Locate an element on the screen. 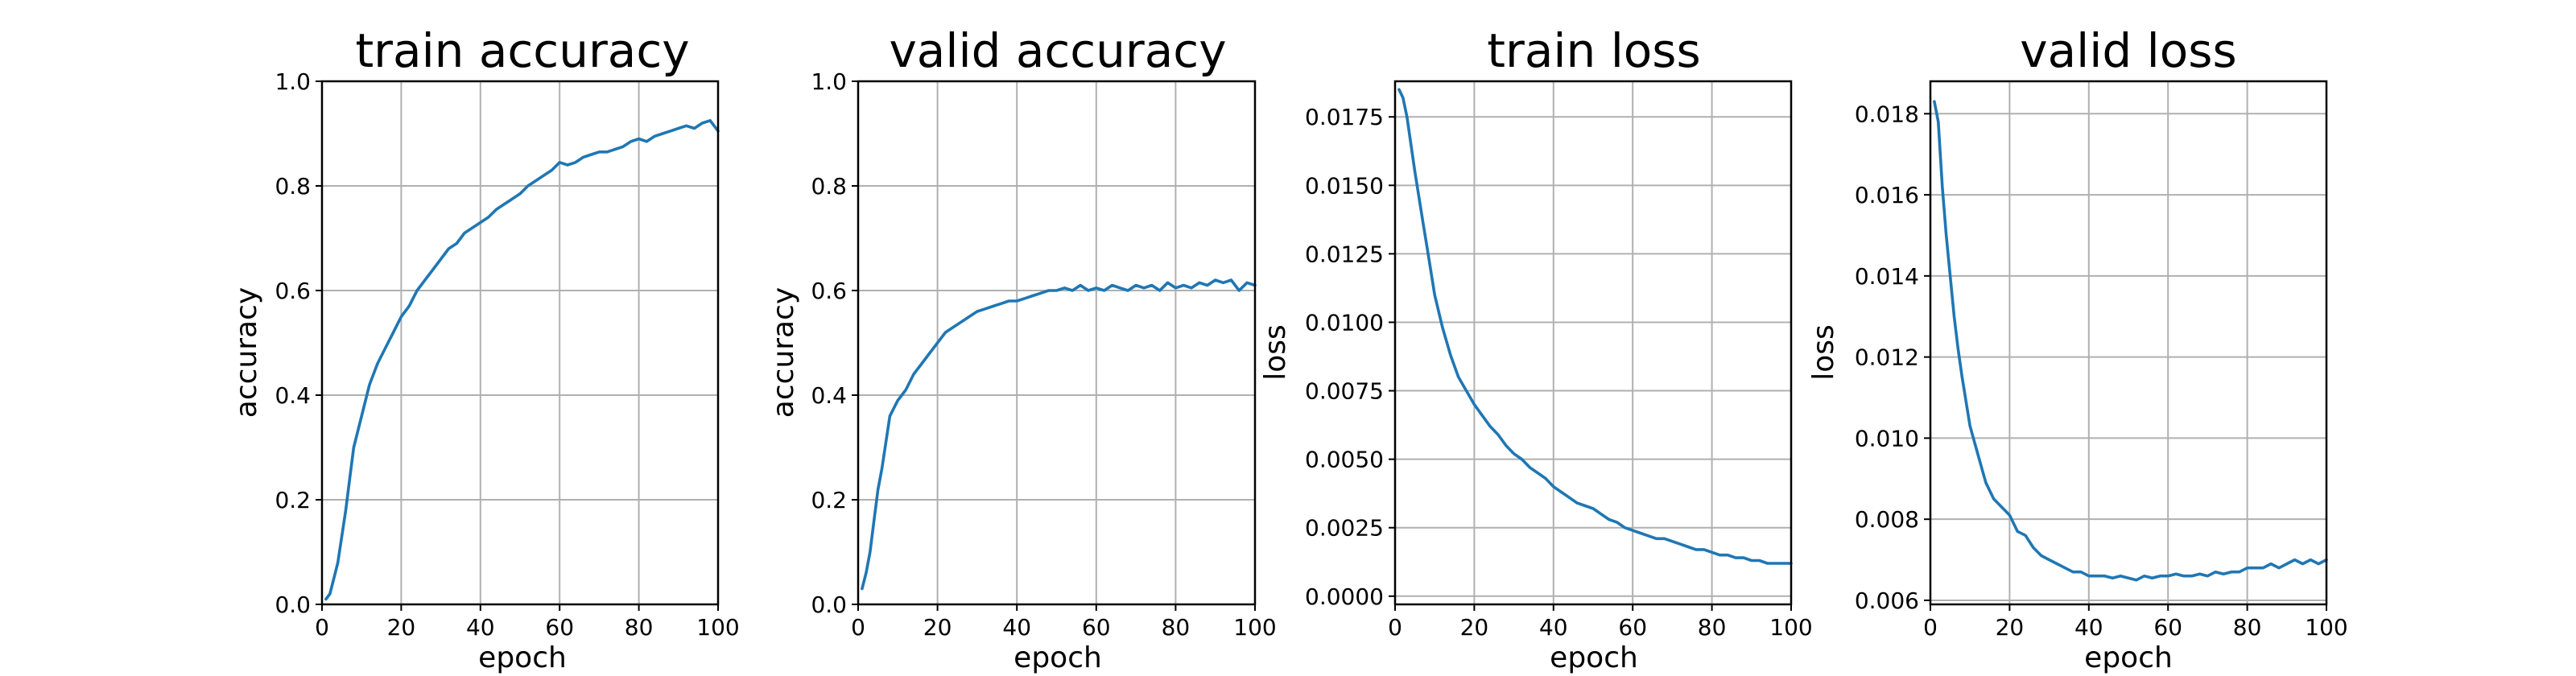 The height and width of the screenshot is (676, 2576). y-tick-label: 0.016 is located at coordinates (1887, 195).